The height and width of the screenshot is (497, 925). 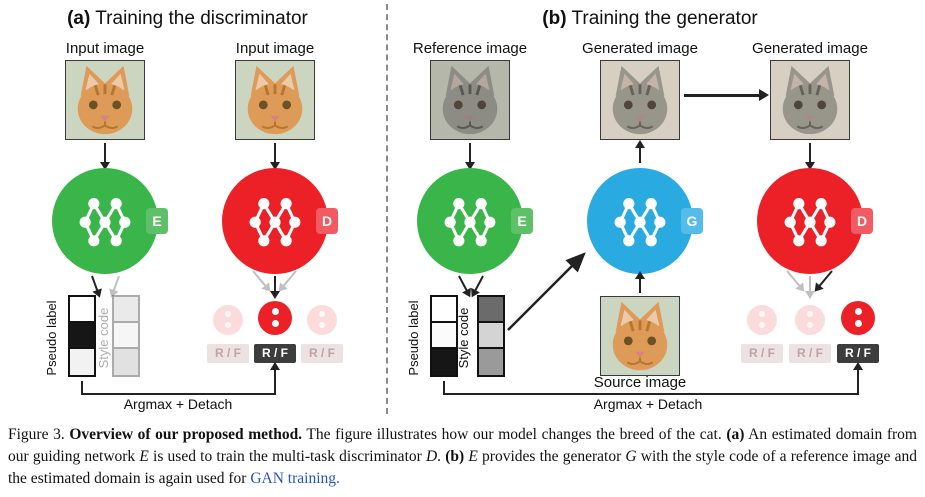 I want to click on encoder-to-style-arrow-b, so click(x=479, y=283).